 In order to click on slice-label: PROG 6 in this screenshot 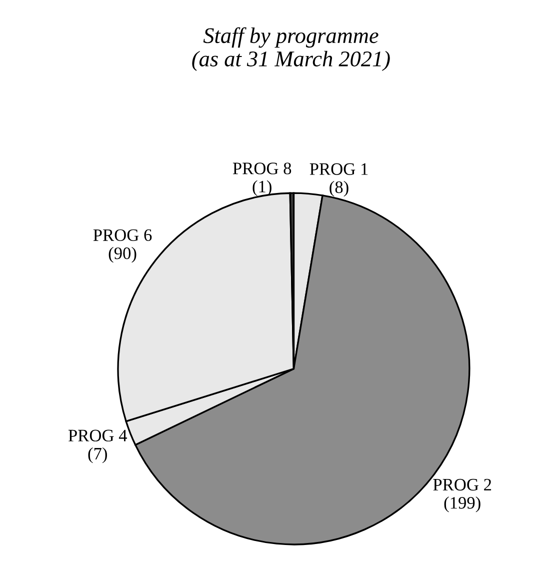, I will do `click(122, 235)`.